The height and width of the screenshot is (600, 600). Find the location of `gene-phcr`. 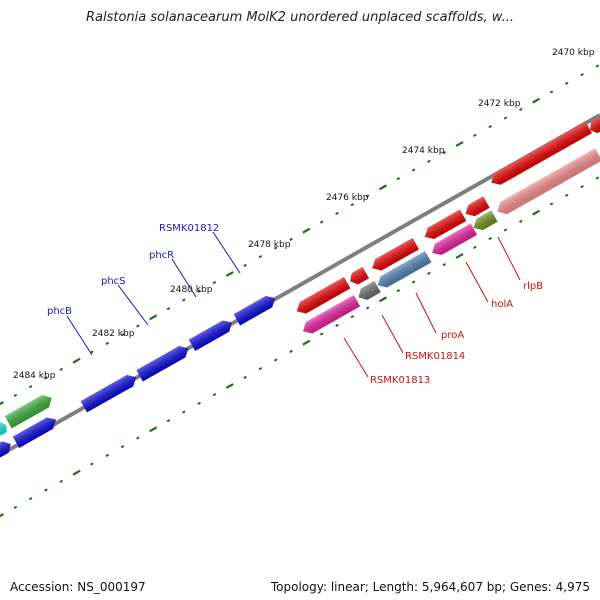

gene-phcr is located at coordinates (211, 334).